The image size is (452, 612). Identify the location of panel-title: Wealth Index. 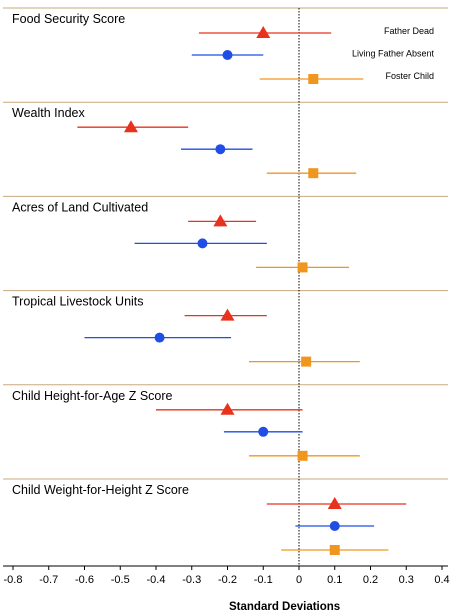
(48, 113).